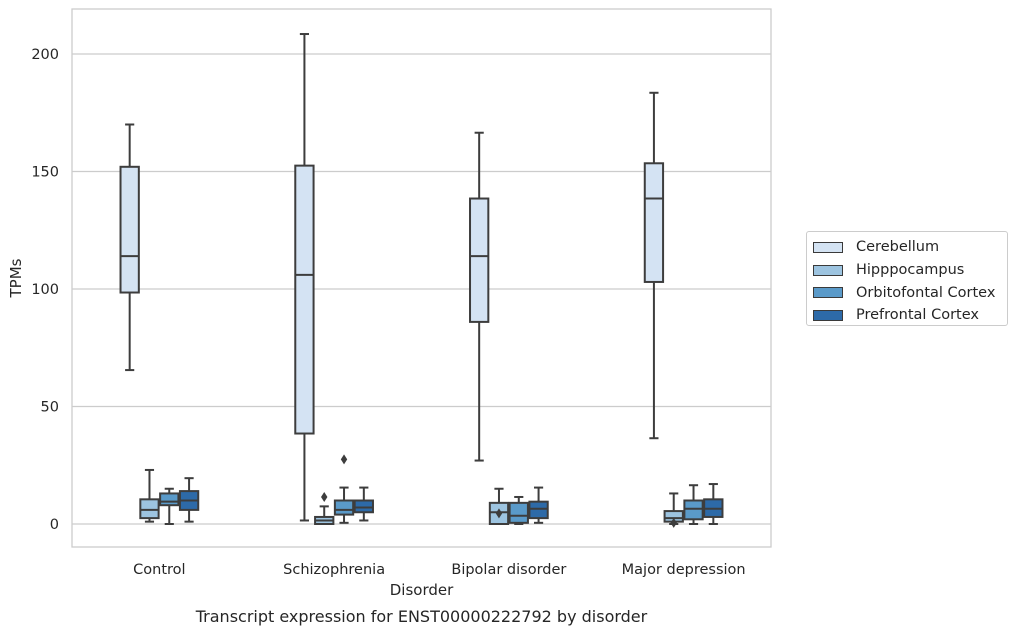 The height and width of the screenshot is (634, 1019). I want to click on legend-item: Orbitofontal Cortex, so click(910, 292).